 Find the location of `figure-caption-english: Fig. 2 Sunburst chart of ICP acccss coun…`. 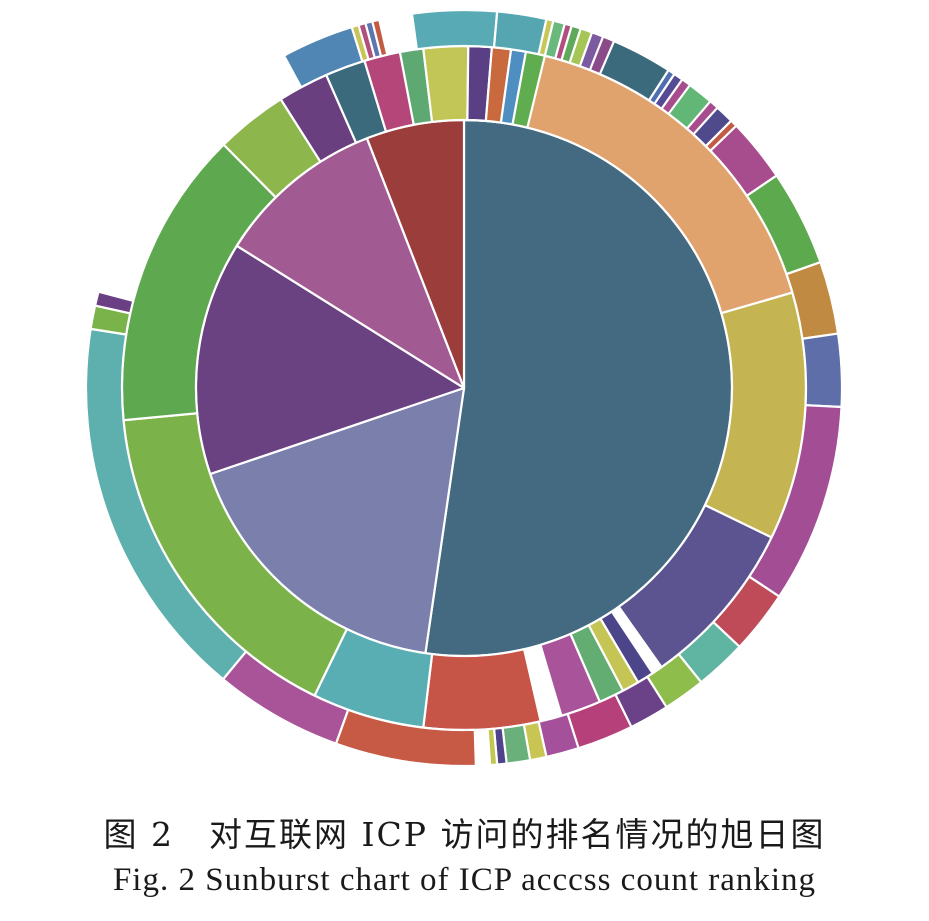

figure-caption-english: Fig. 2 Sunburst chart of ICP acccss coun… is located at coordinates (464, 880).